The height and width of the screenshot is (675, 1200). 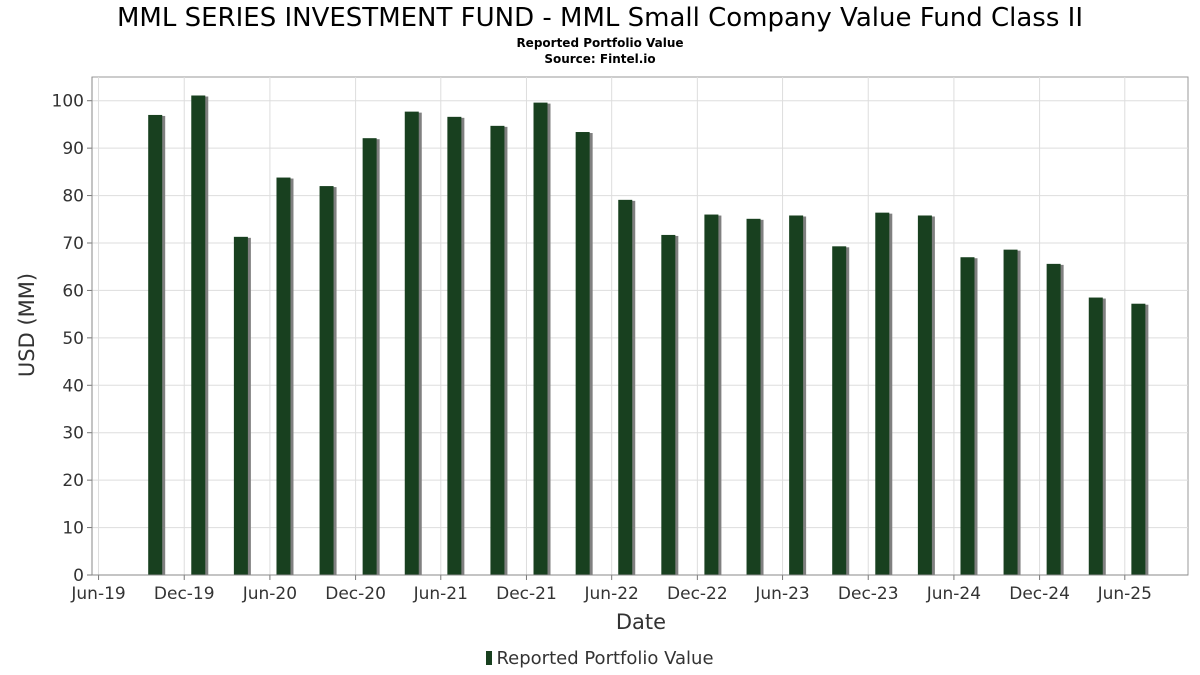 What do you see at coordinates (73, 339) in the screenshot?
I see `y-tick-label: 50` at bounding box center [73, 339].